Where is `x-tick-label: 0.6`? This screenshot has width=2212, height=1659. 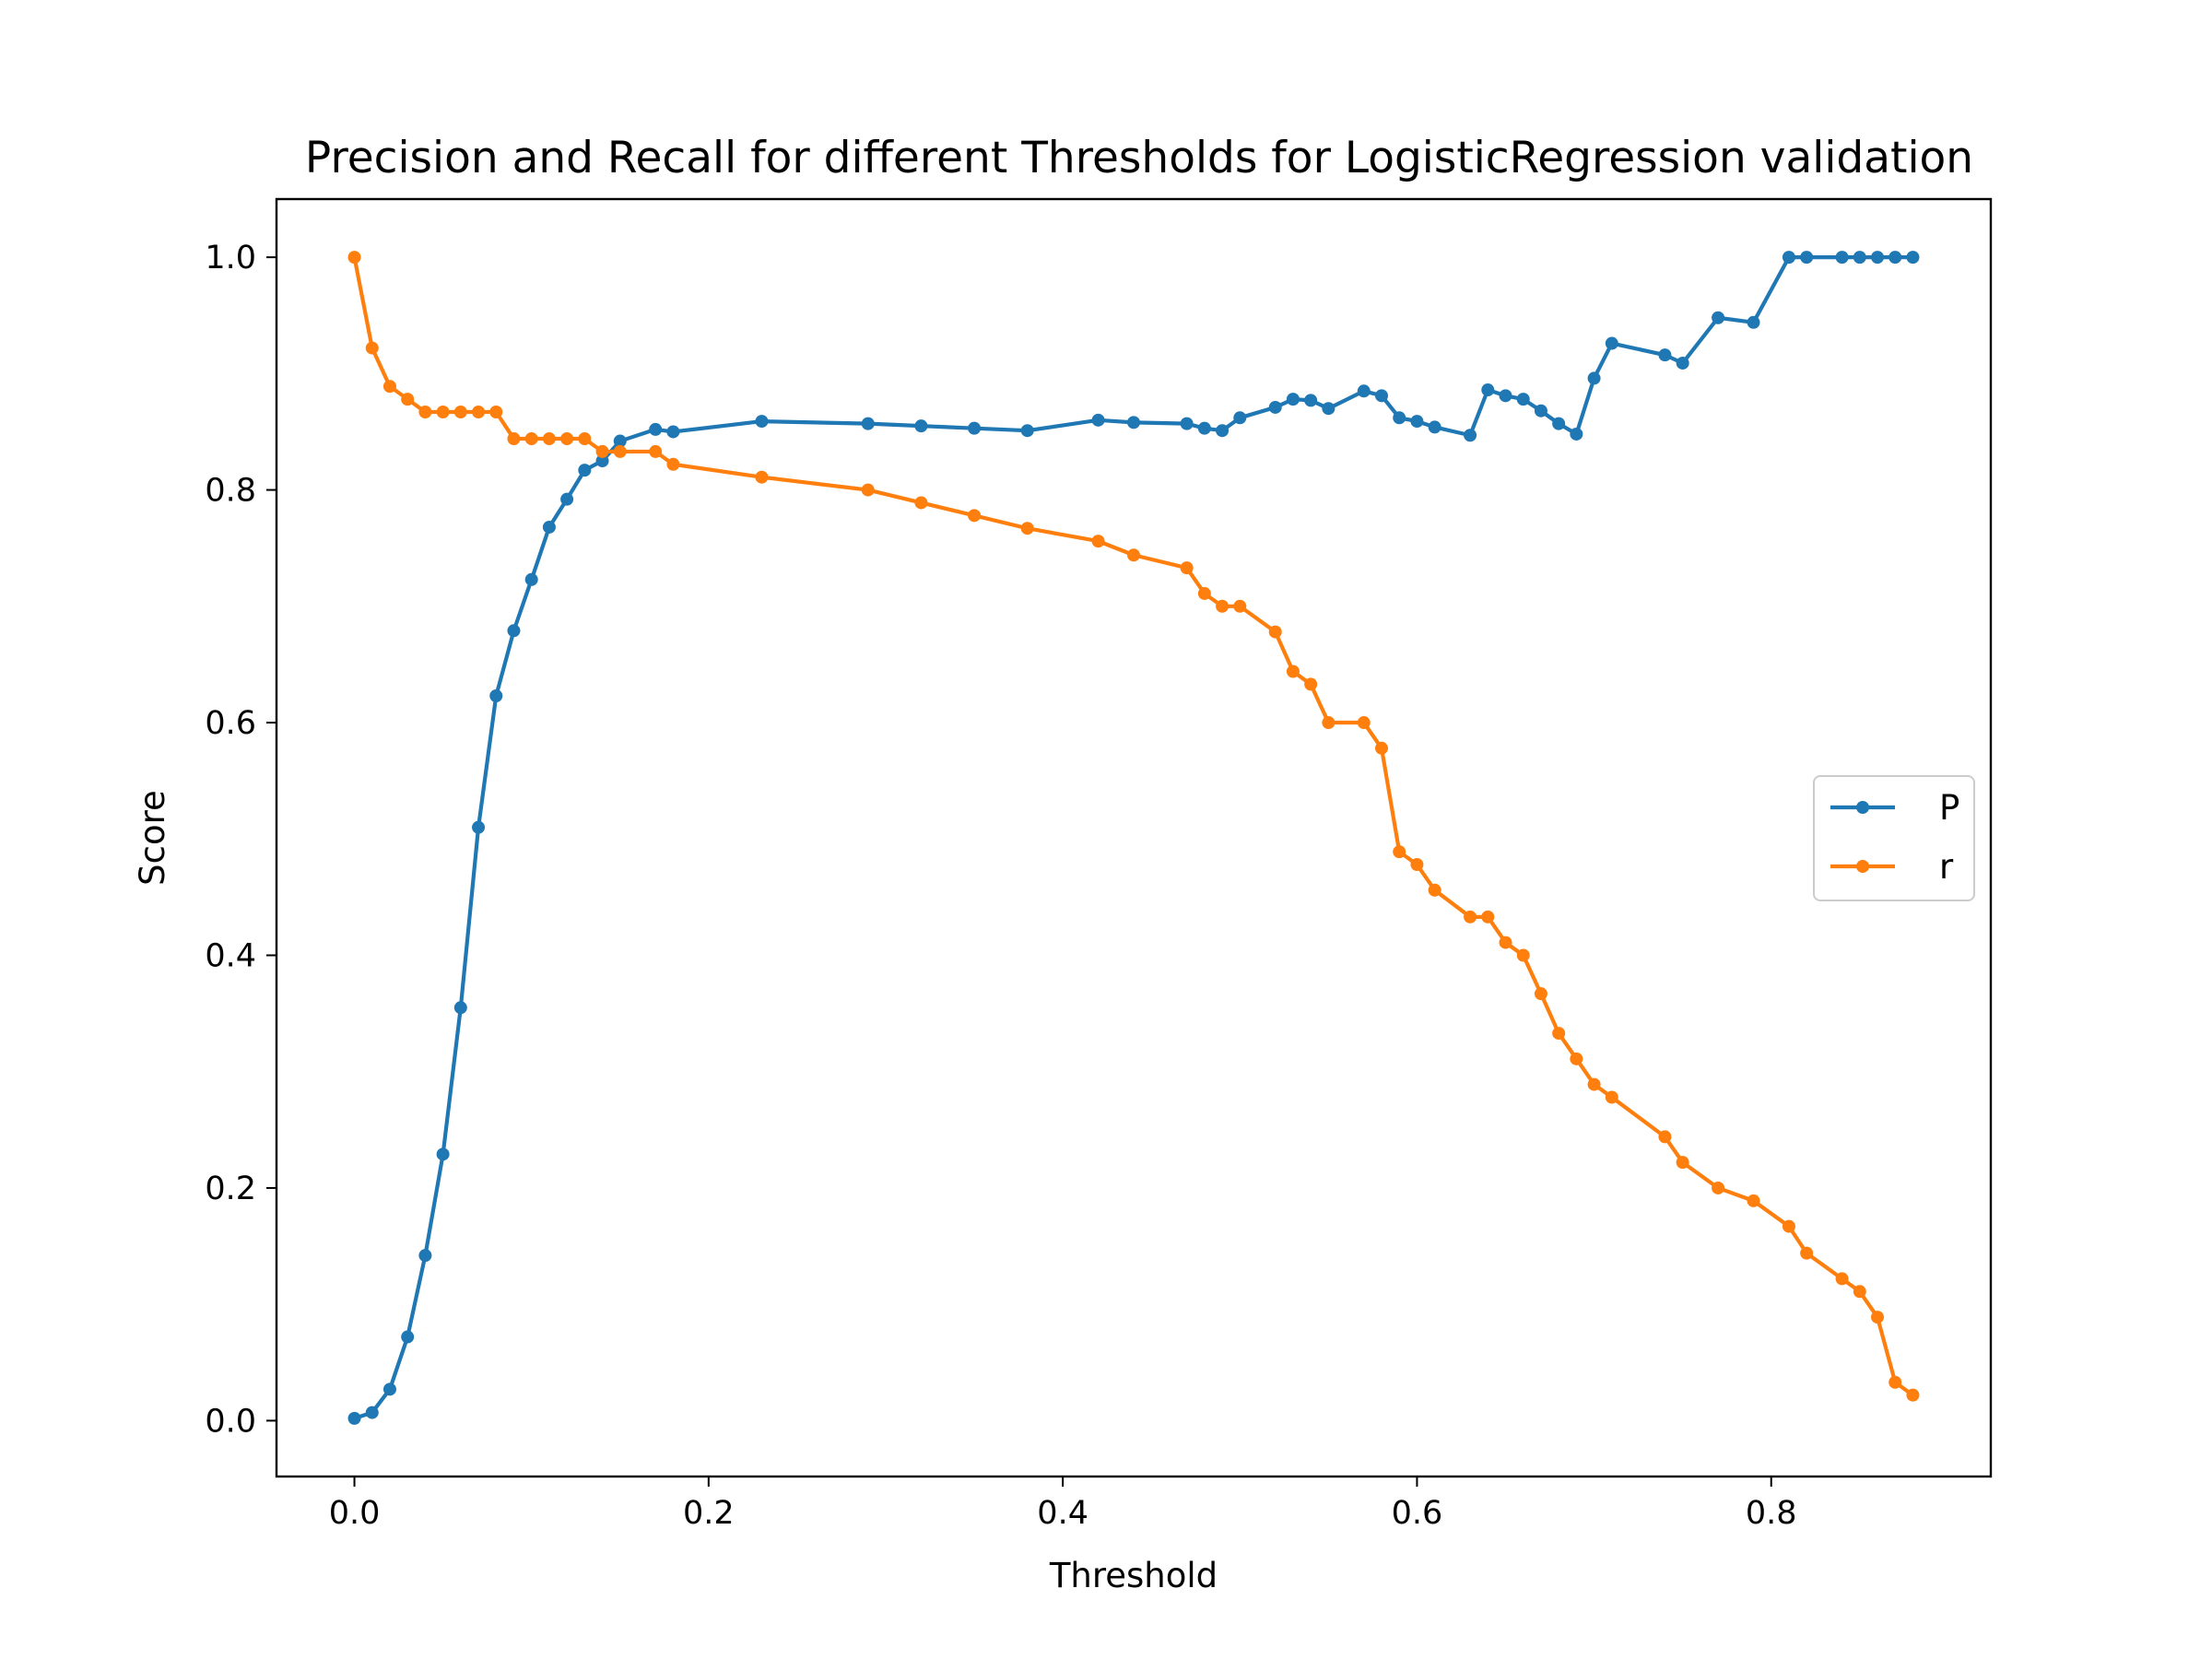
x-tick-label: 0.6 is located at coordinates (1417, 1513).